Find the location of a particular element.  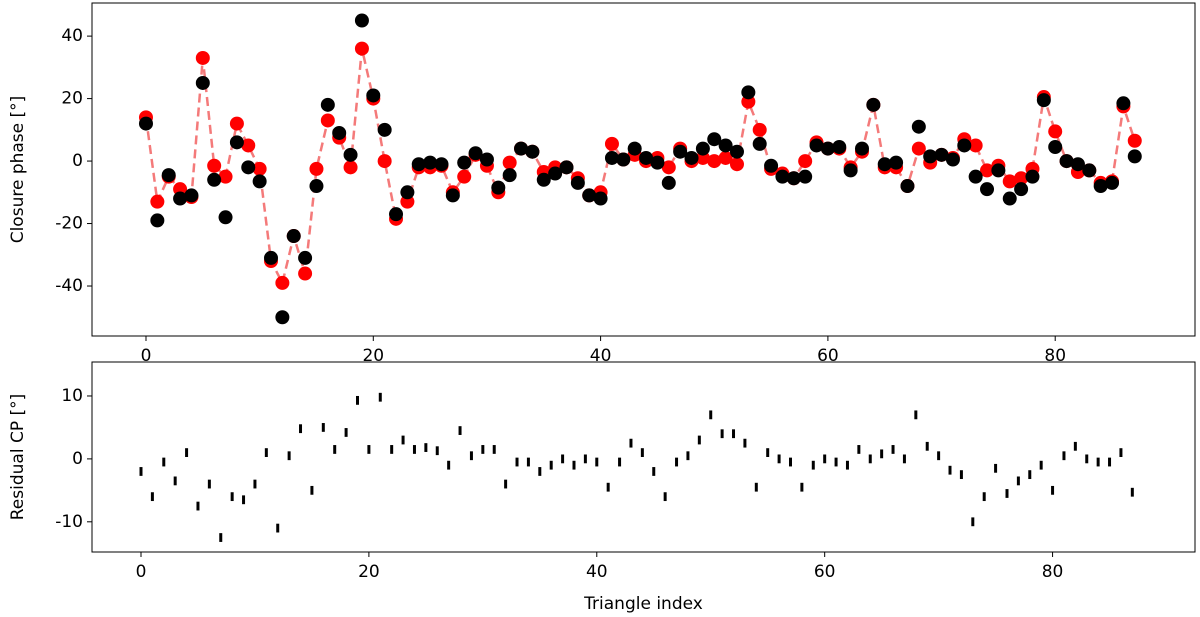

y-tick-label: 40 is located at coordinates (72, 36).